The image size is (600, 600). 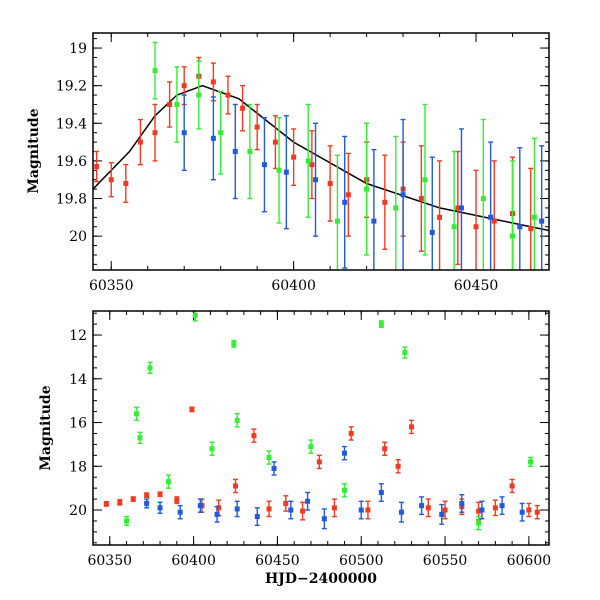 What do you see at coordinates (78, 380) in the screenshot?
I see `y-tick-label: 14` at bounding box center [78, 380].